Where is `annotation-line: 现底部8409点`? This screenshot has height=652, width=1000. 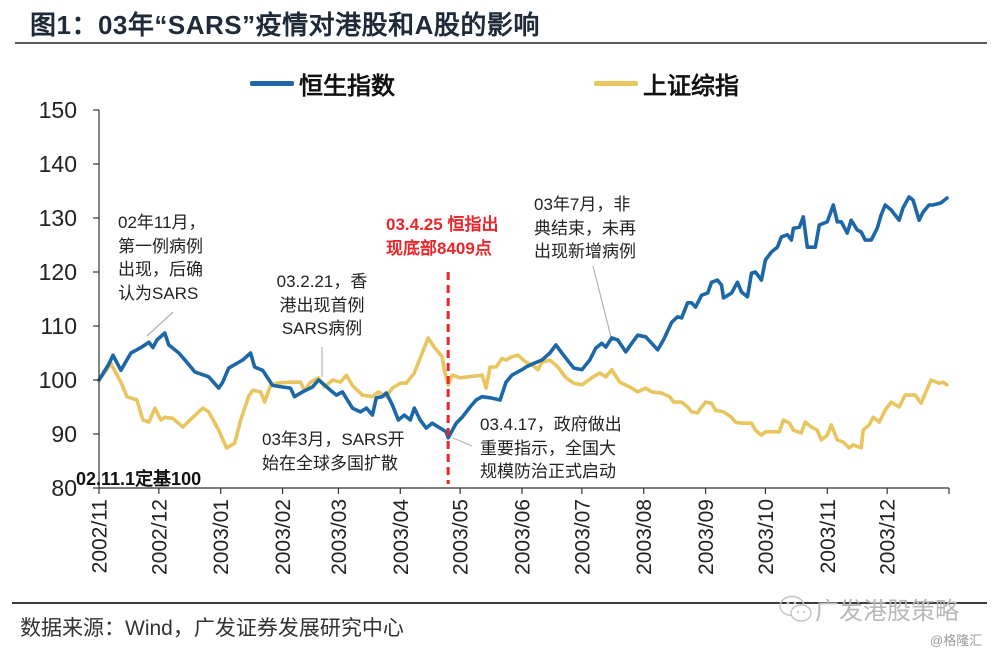
annotation-line: 现底部8409点 is located at coordinates (439, 248).